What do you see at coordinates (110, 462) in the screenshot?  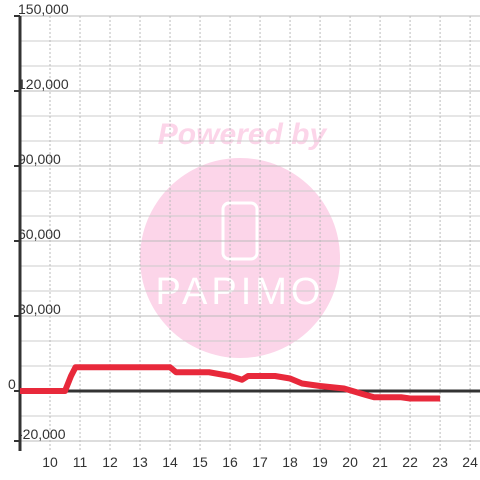 I see `x-tick-label: 12` at bounding box center [110, 462].